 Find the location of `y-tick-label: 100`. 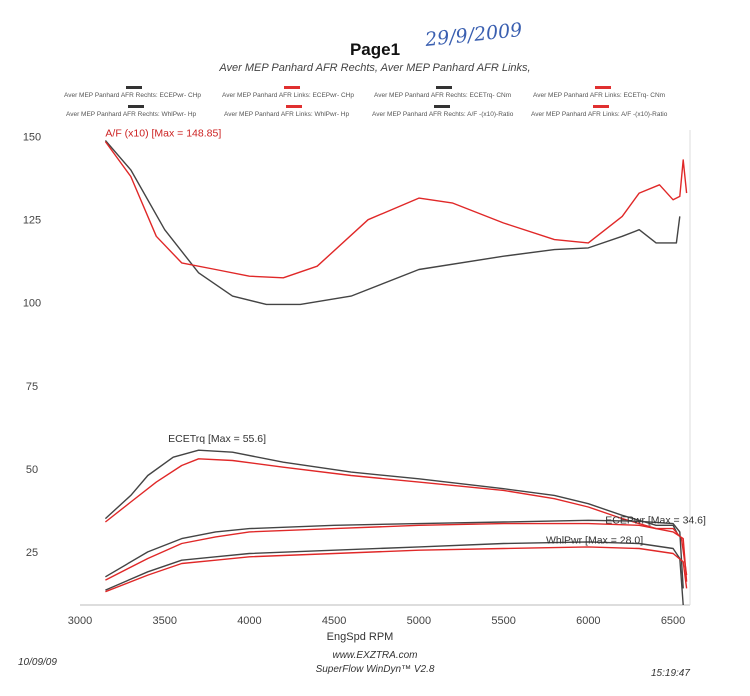

y-tick-label: 100 is located at coordinates (32, 304).